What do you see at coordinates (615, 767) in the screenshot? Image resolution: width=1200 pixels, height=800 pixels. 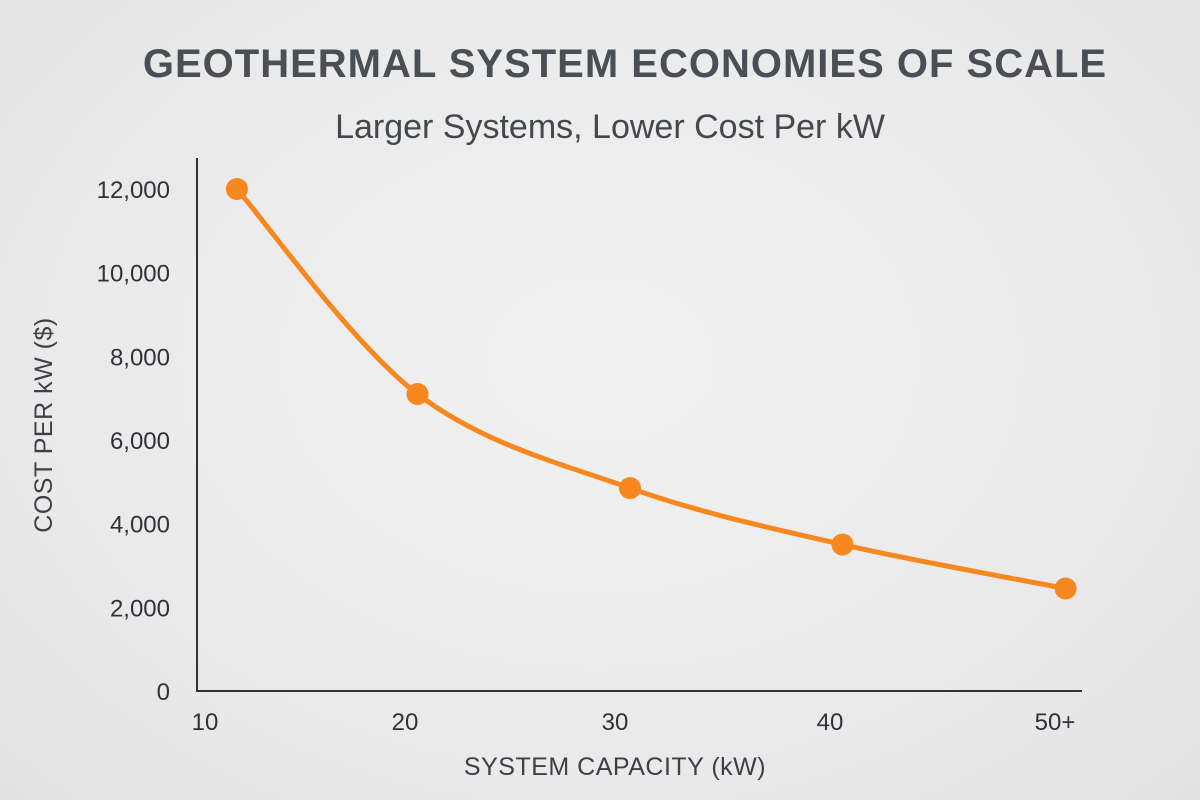 I see `x-axis-label: SYSTEM CAPACITY (kW)` at bounding box center [615, 767].